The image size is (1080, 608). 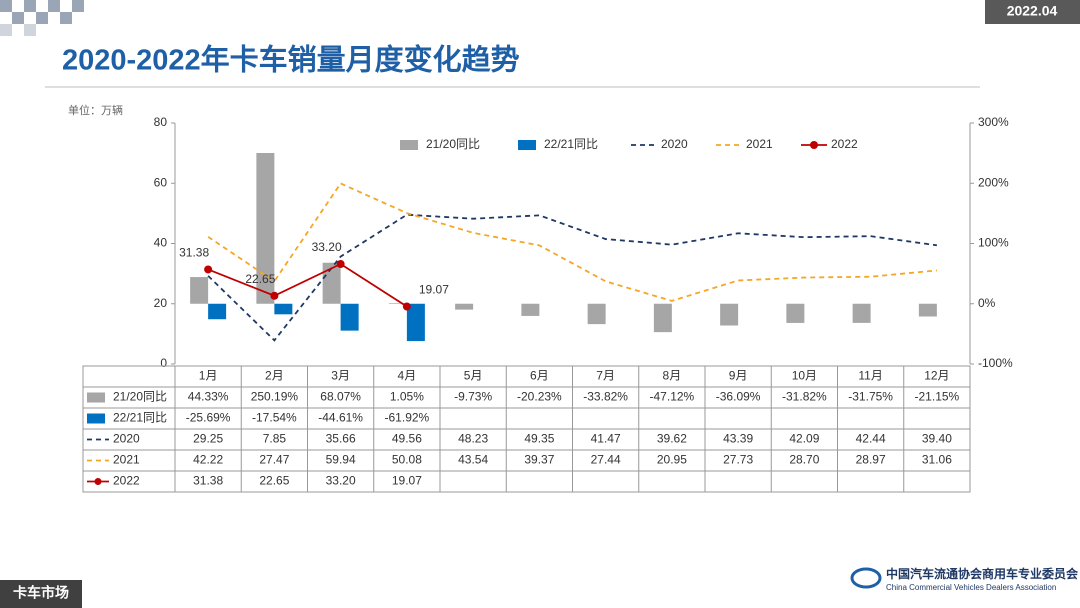 What do you see at coordinates (407, 397) in the screenshot?
I see `table-cell: 1.05%` at bounding box center [407, 397].